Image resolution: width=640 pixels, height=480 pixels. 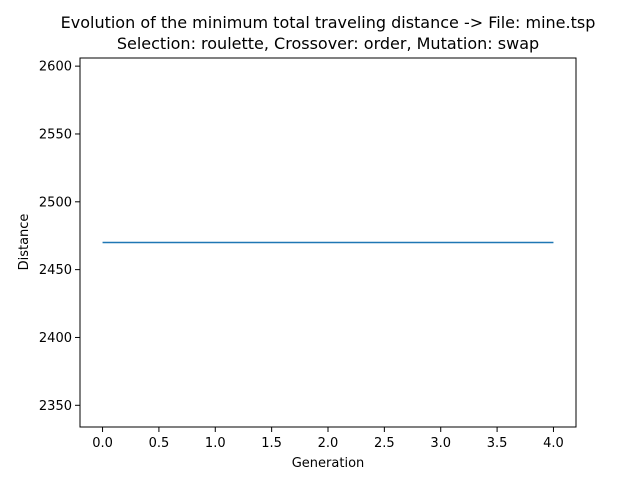 What do you see at coordinates (271, 443) in the screenshot?
I see `x-tick-label: 1.5` at bounding box center [271, 443].